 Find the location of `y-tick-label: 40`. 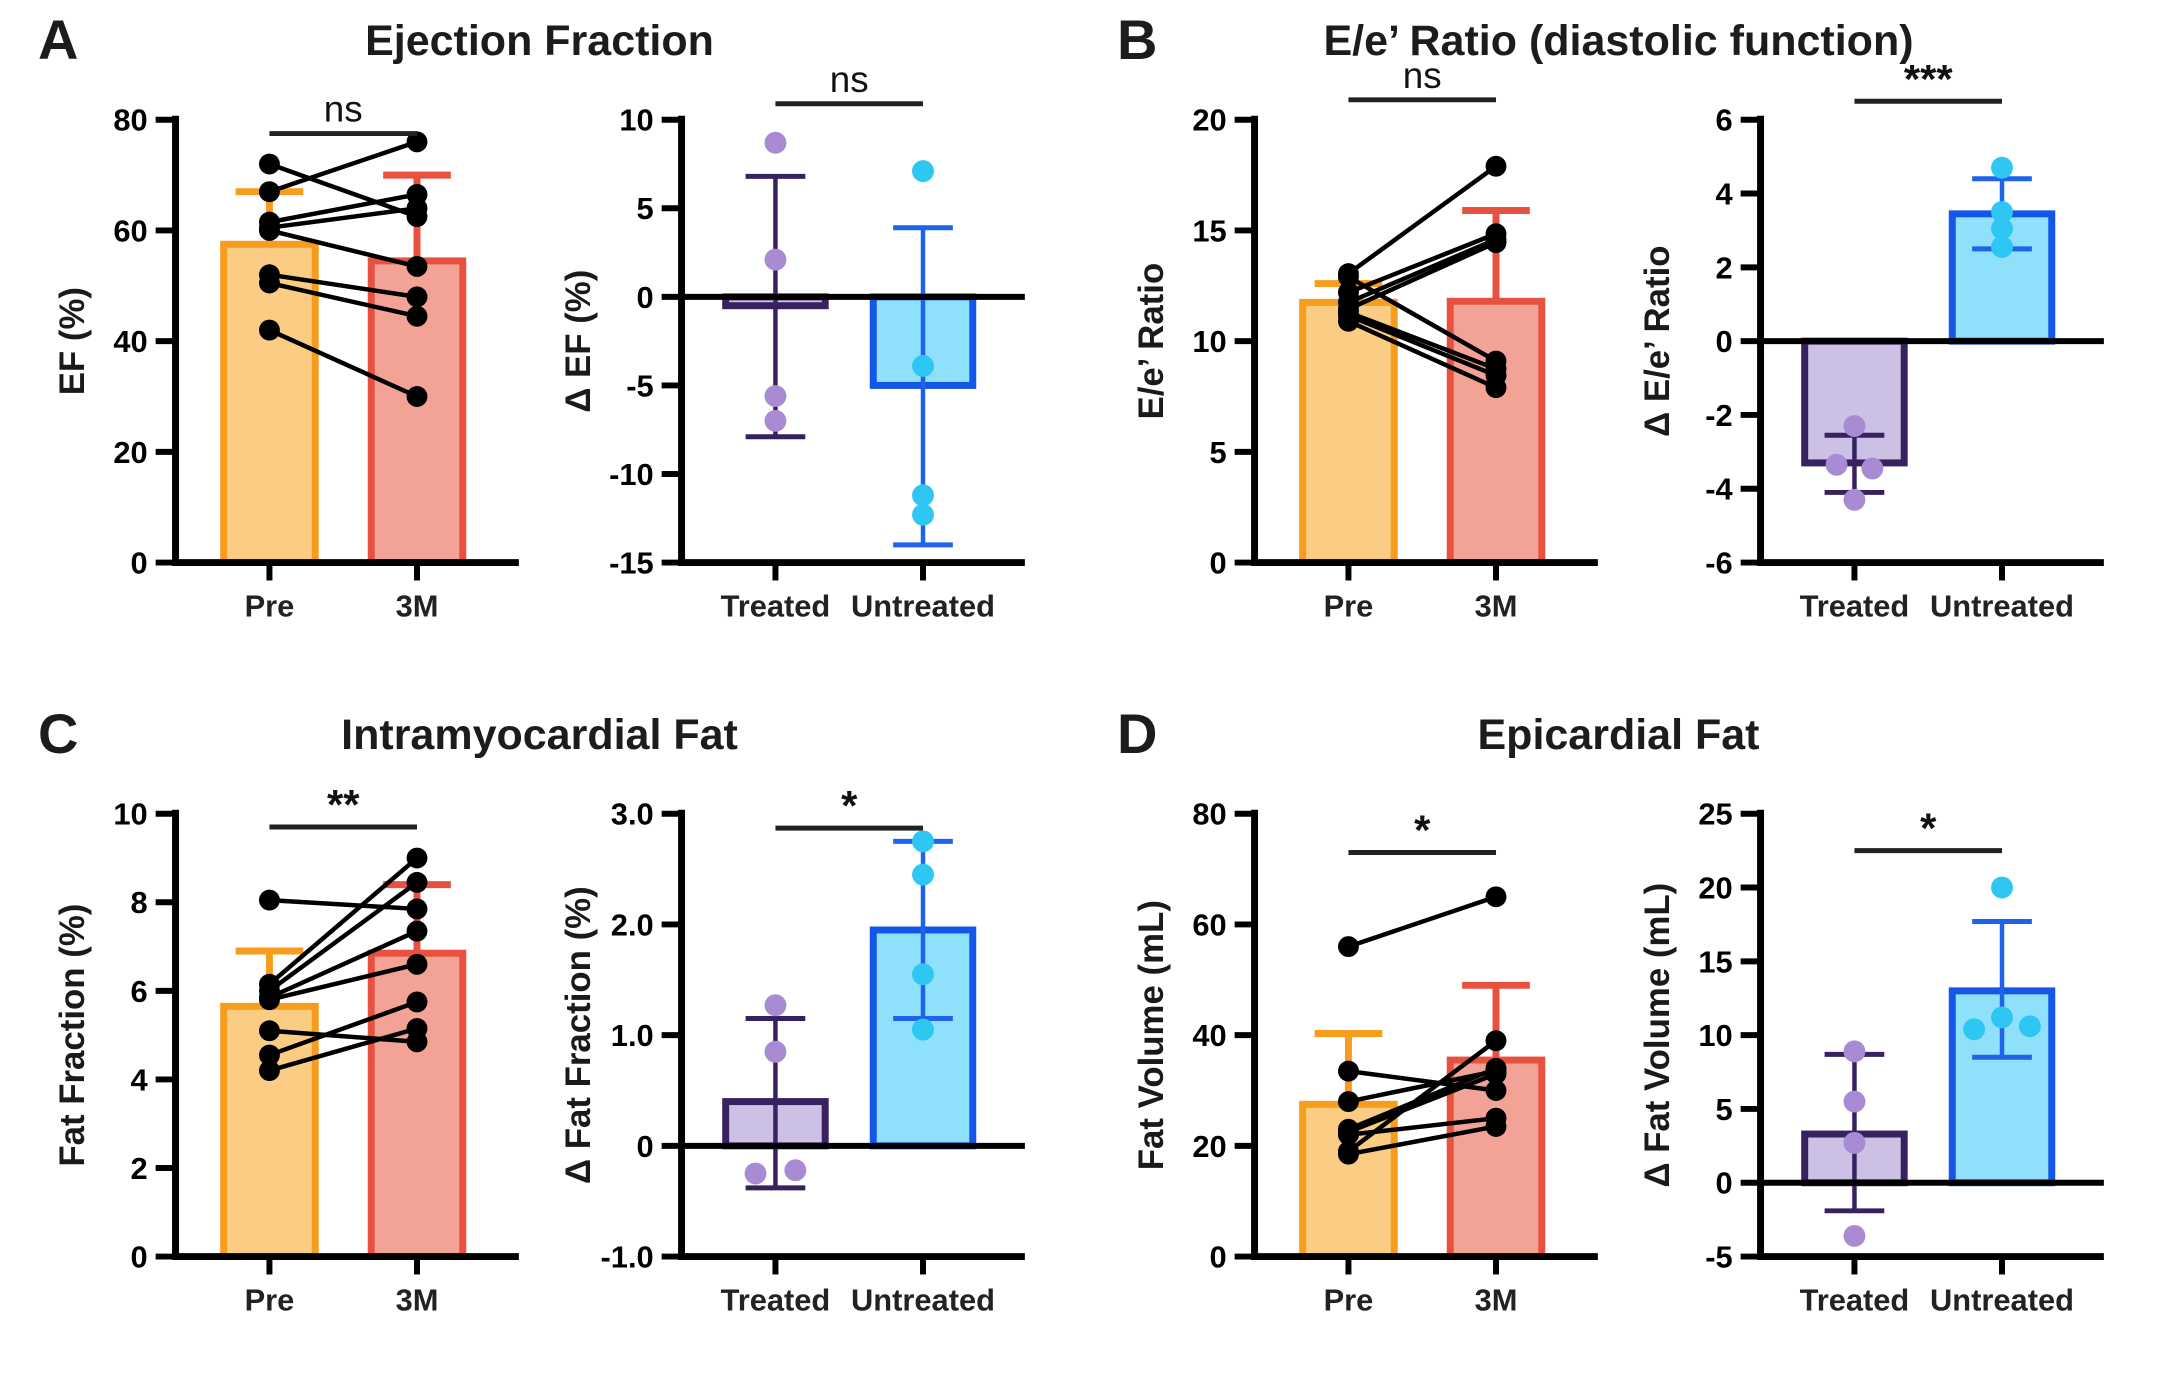

y-tick-label: 40 is located at coordinates (130, 341).